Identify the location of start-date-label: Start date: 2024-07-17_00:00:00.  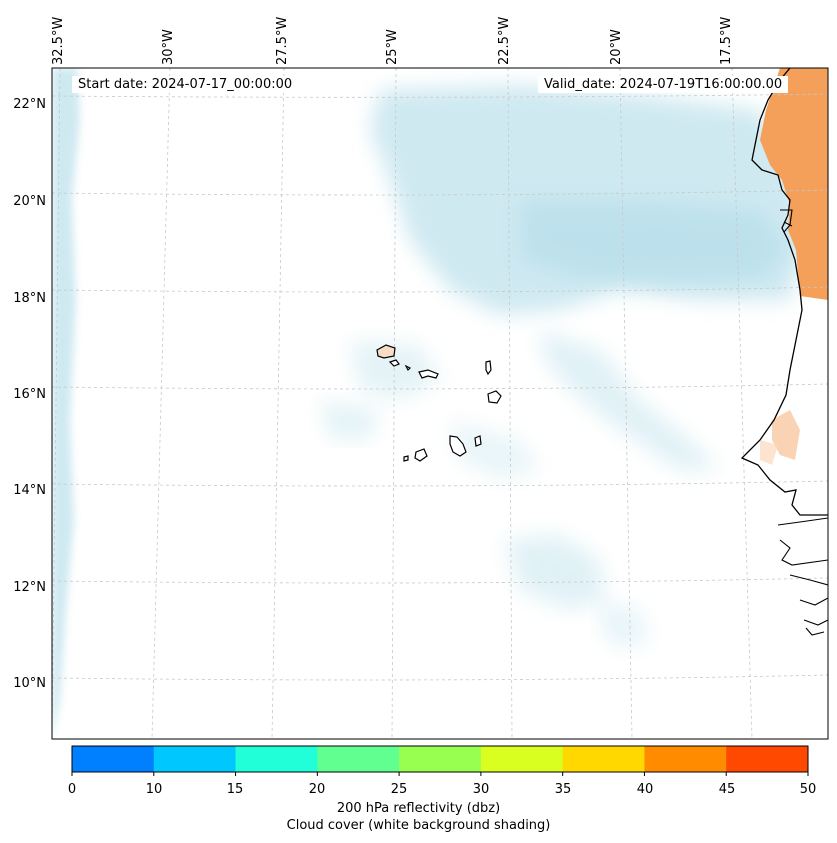
(185, 84).